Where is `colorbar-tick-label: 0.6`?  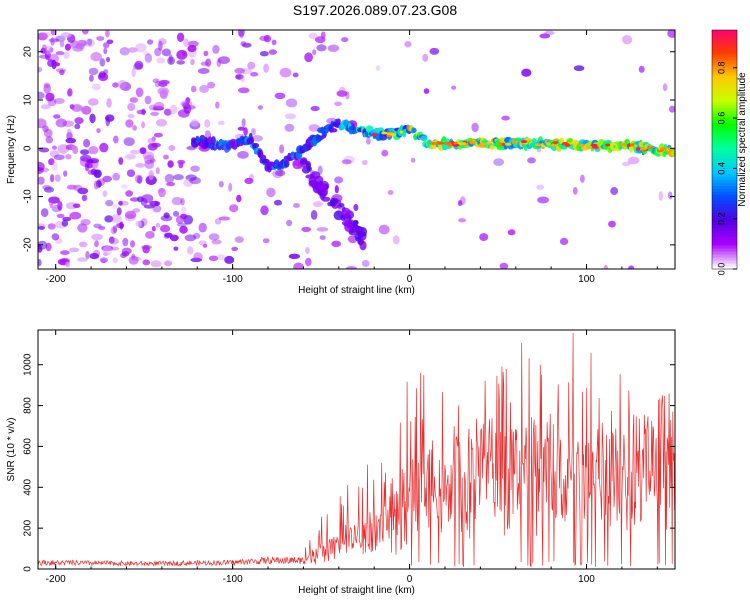
colorbar-tick-label: 0.6 is located at coordinates (721, 118).